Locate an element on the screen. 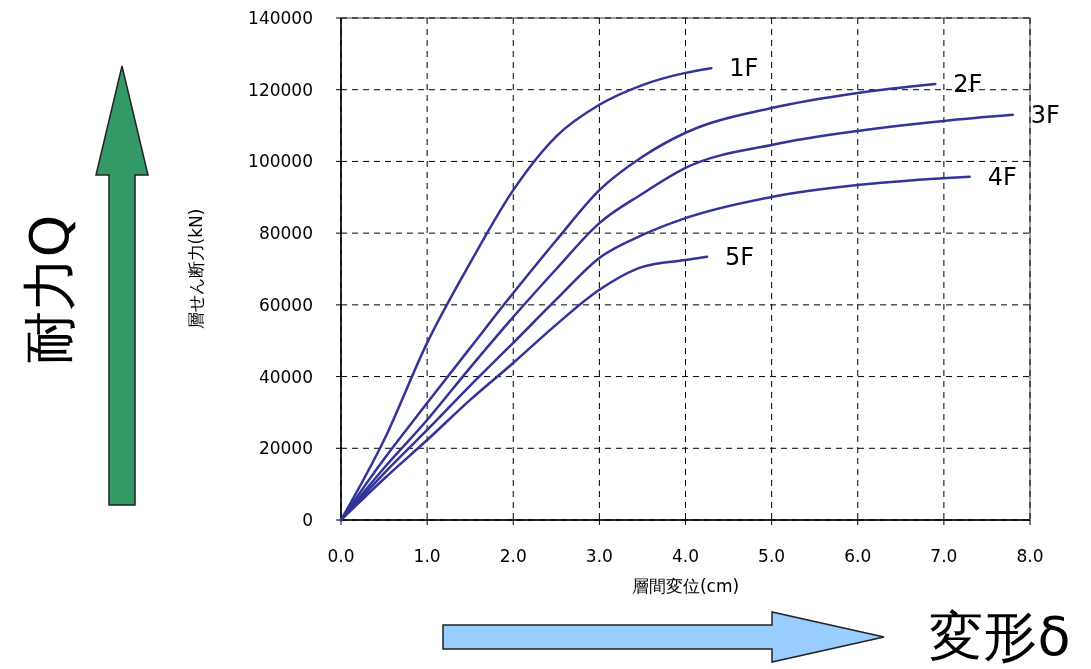  series-label: 1F is located at coordinates (744, 68).